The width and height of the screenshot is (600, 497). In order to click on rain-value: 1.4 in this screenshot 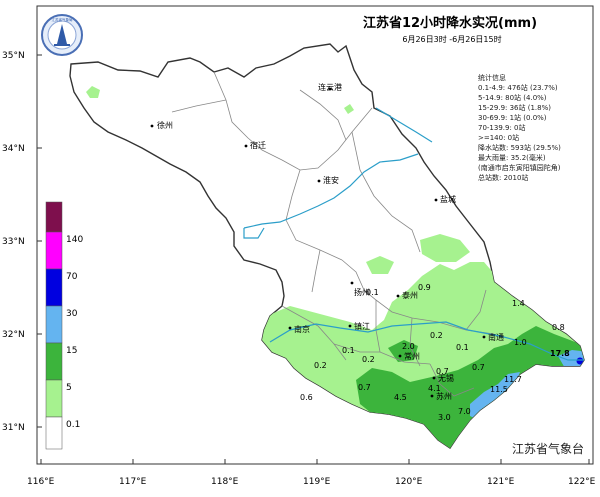, I will do `click(518, 303)`.